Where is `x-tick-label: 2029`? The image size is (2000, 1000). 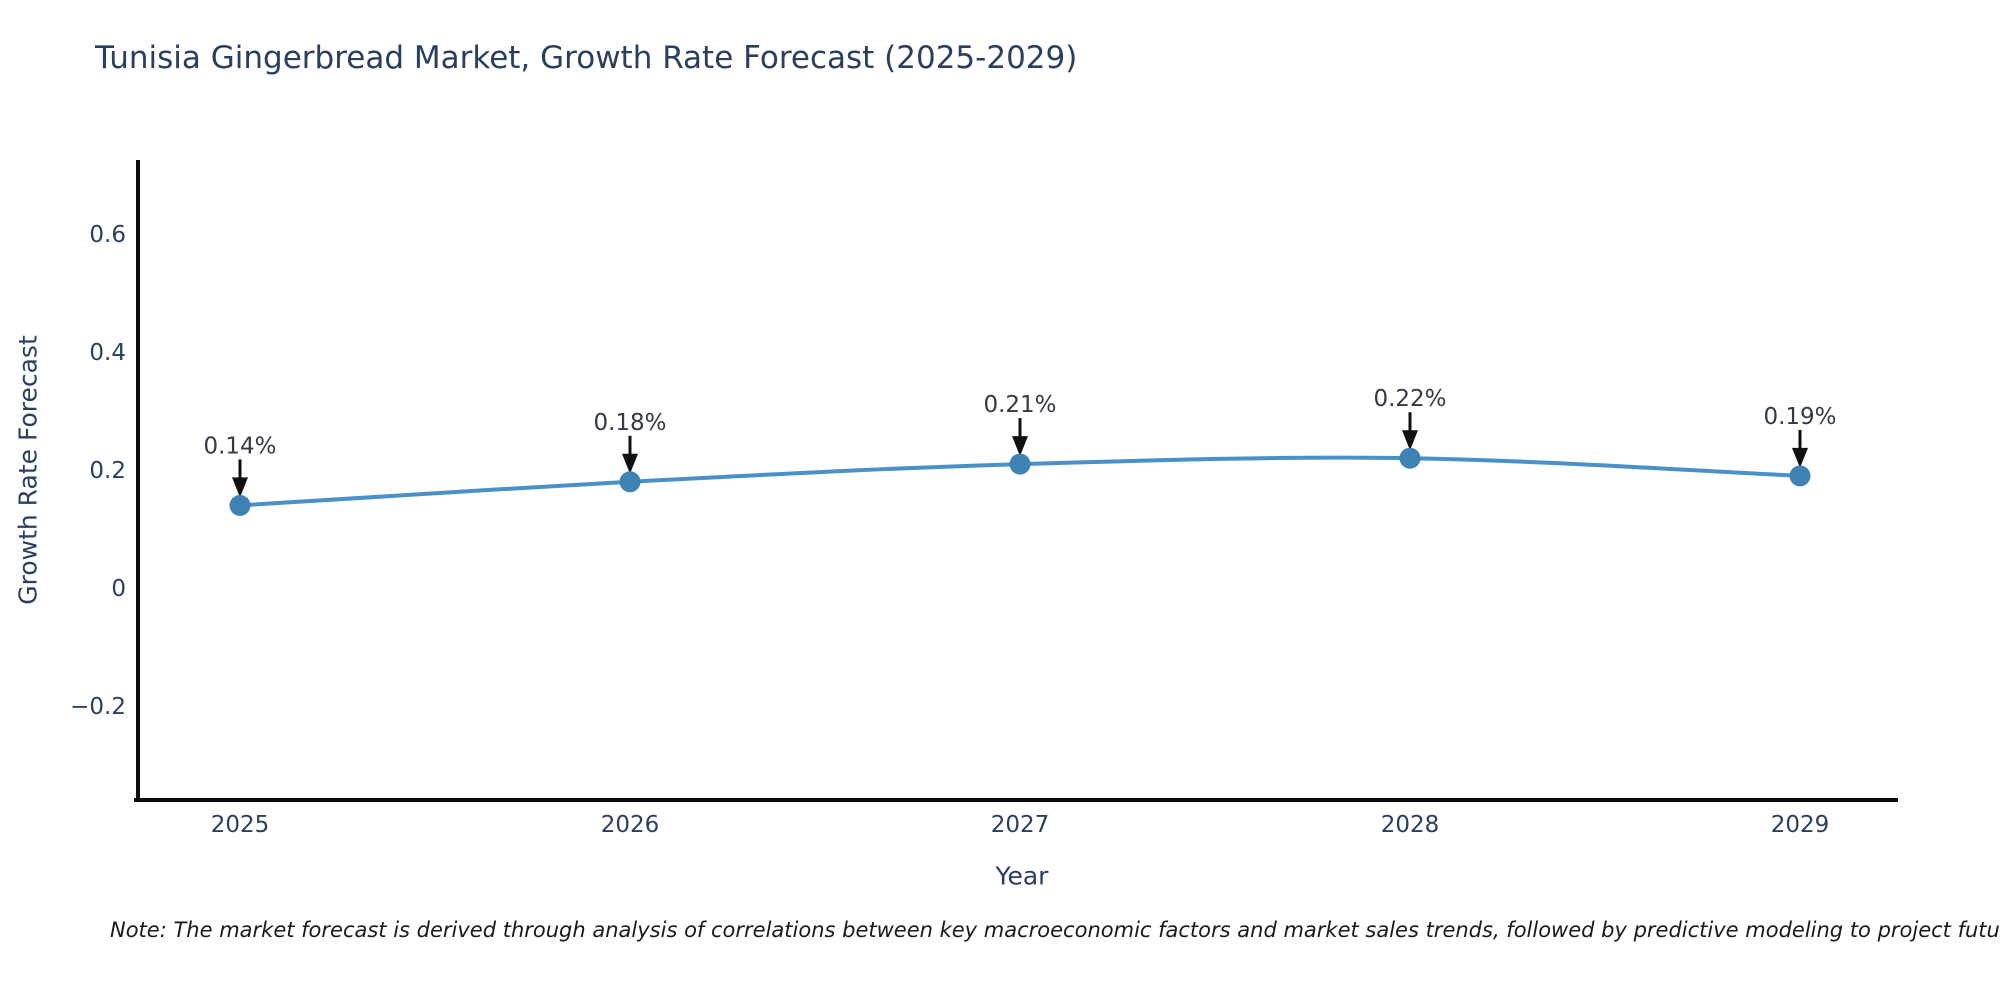 x-tick-label: 2029 is located at coordinates (1800, 825).